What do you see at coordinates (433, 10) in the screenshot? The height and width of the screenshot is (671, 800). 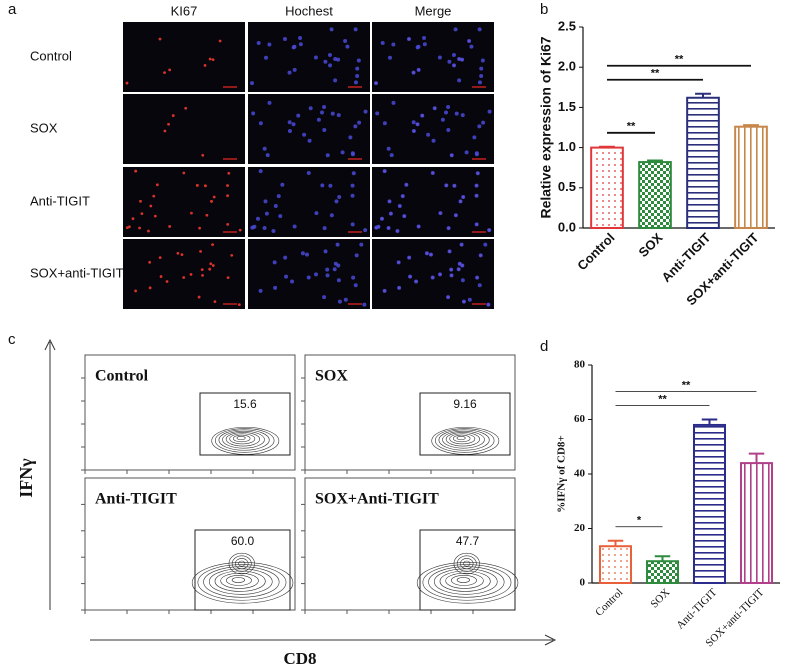 I see `column-header: Merge` at bounding box center [433, 10].